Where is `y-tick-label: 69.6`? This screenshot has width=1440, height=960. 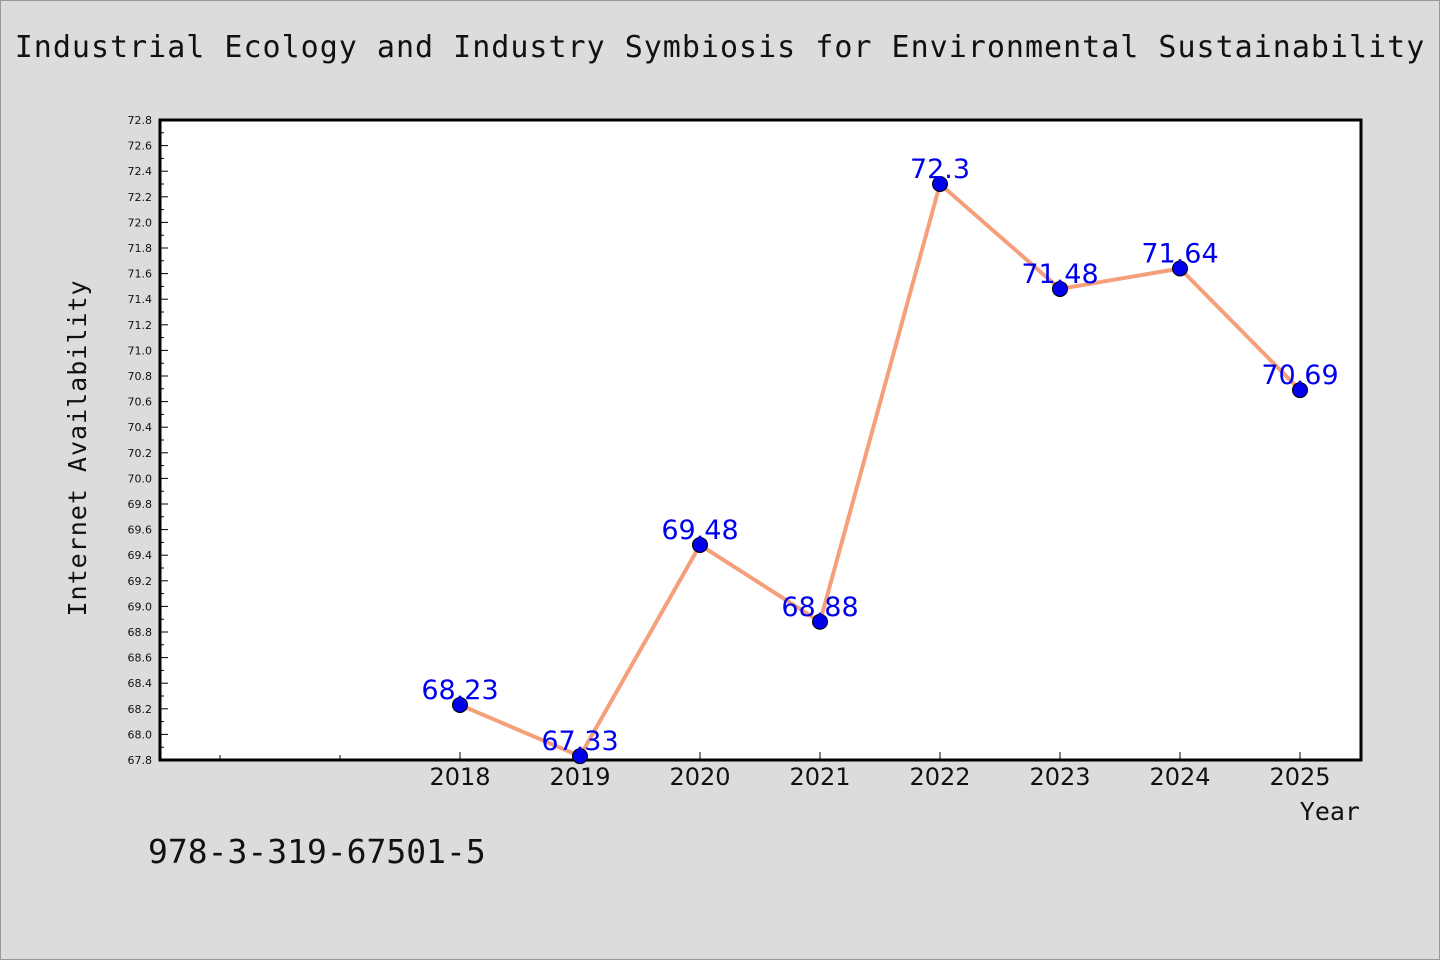
y-tick-label: 69.6 is located at coordinates (140, 530).